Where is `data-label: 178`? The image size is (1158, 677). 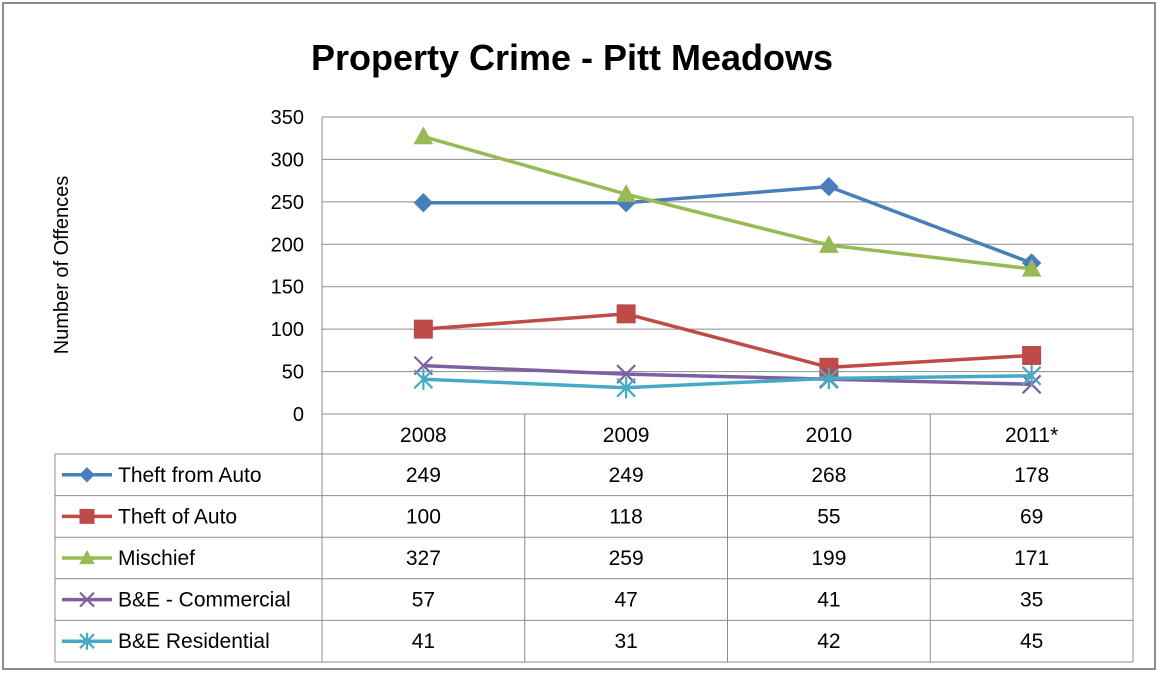 data-label: 178 is located at coordinates (1031, 475).